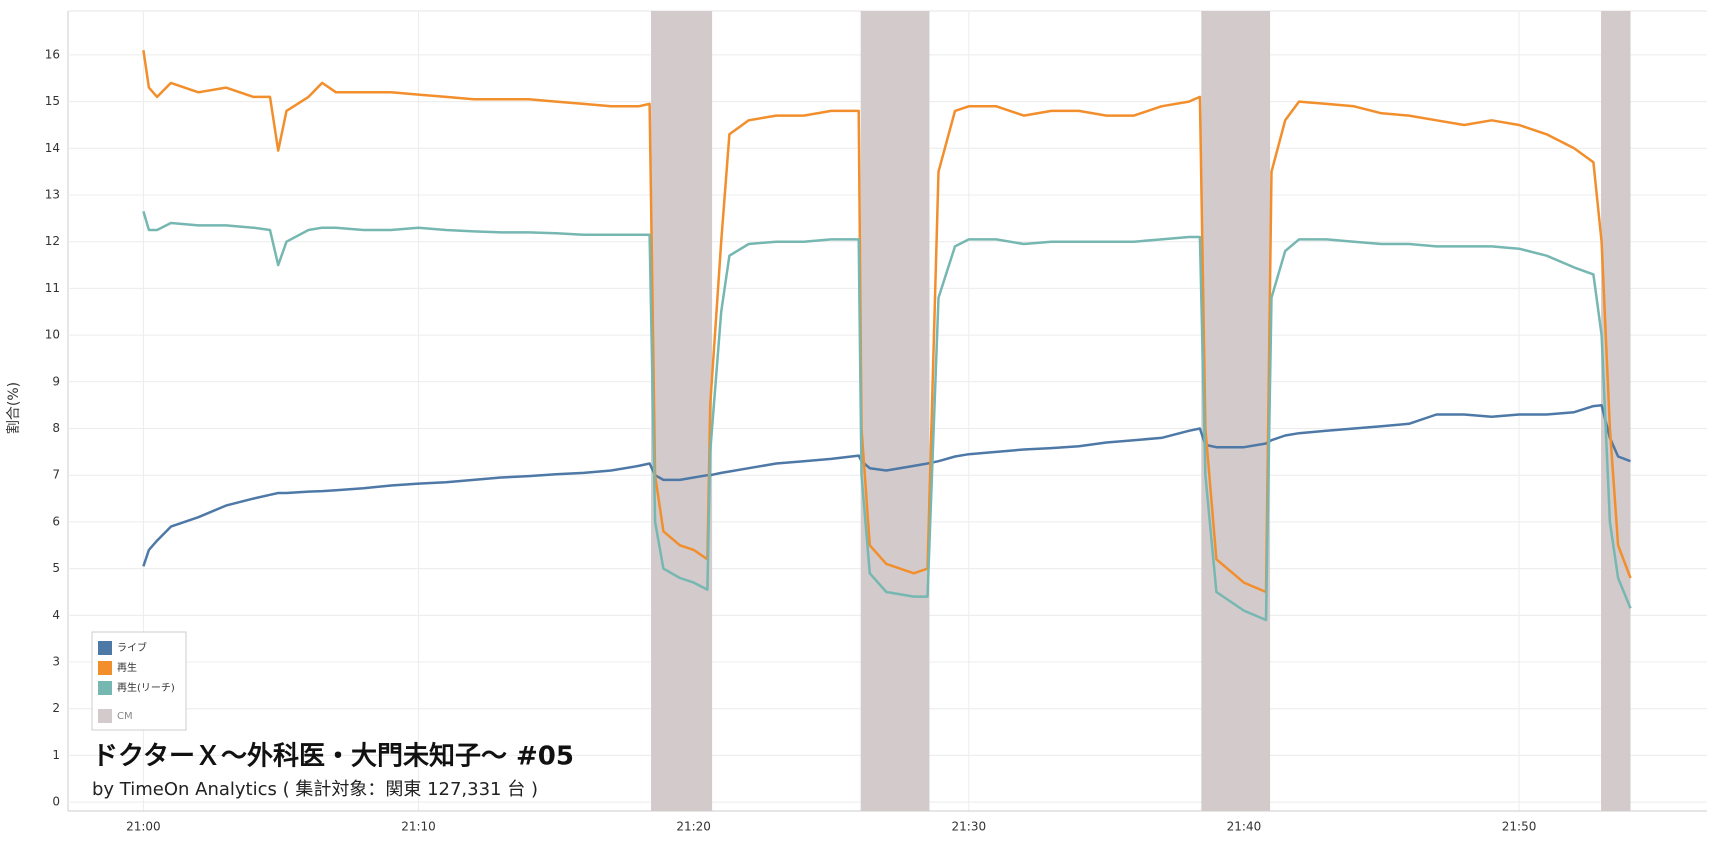  I want to click on y-tick-label: 12, so click(52, 241).